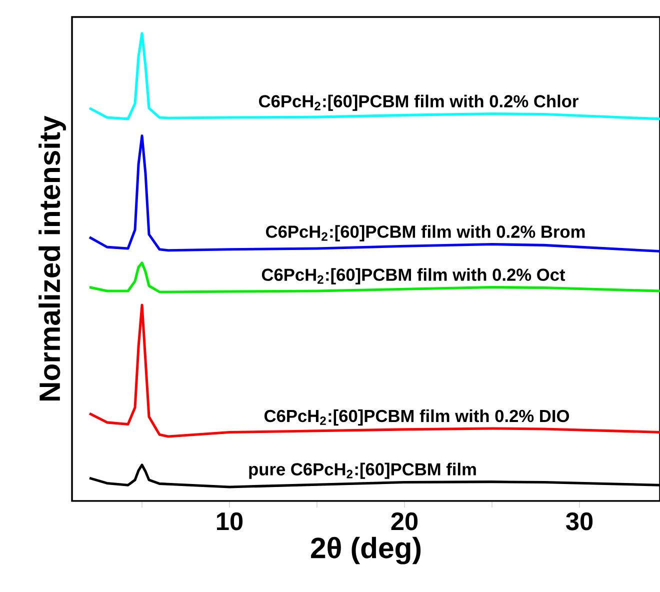  Describe the element at coordinates (52, 258) in the screenshot. I see `y-axis-title: Normalized intensity` at that location.